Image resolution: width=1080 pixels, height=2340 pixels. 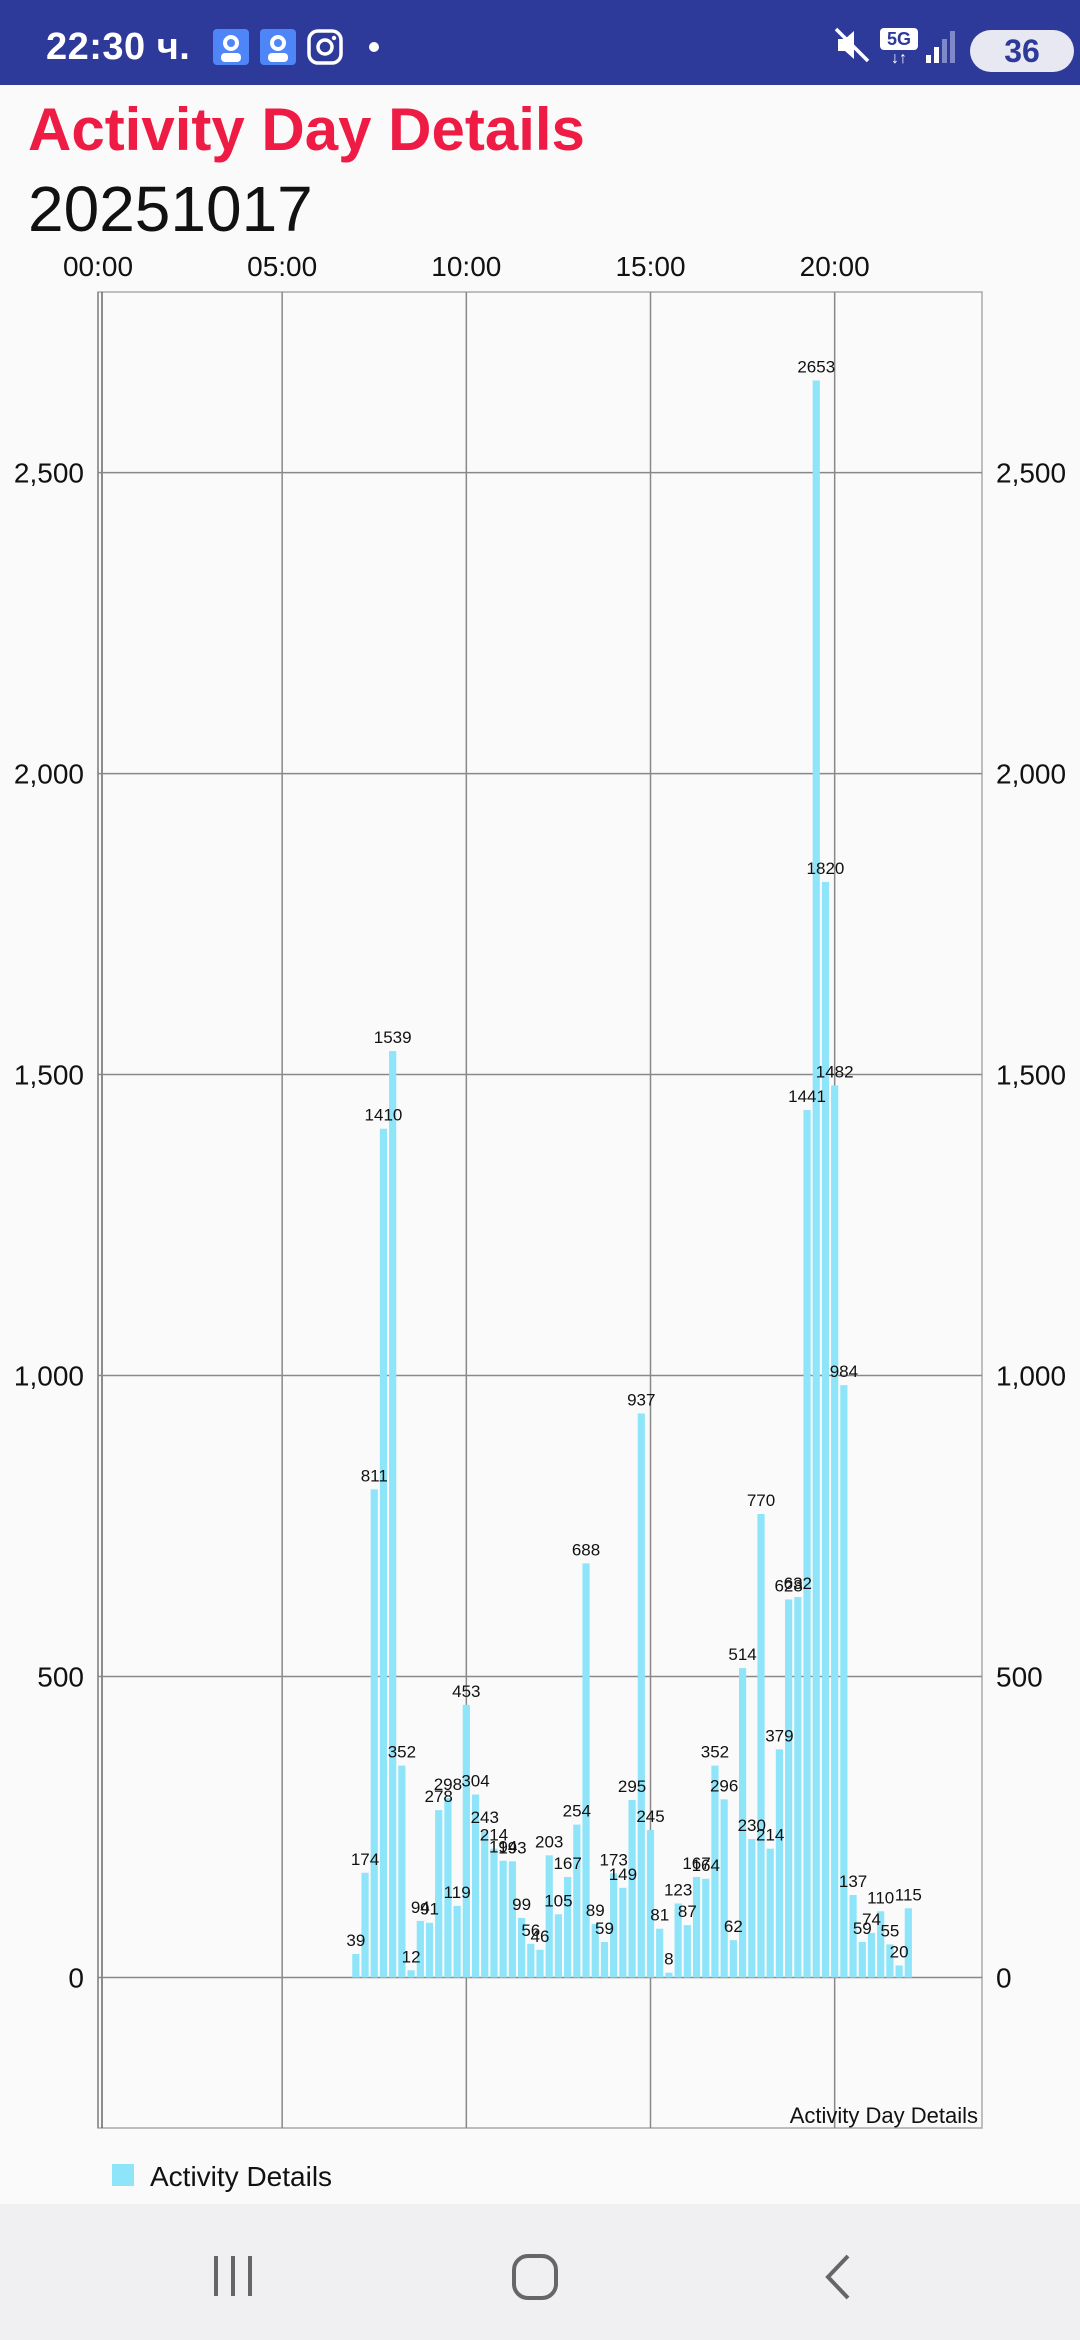 What do you see at coordinates (49, 774) in the screenshot?
I see `y-tick-label-left: 2,000` at bounding box center [49, 774].